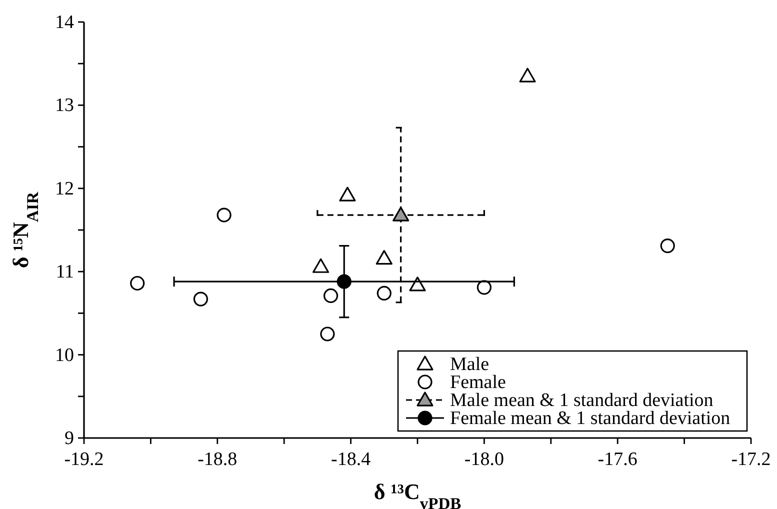  Describe the element at coordinates (484, 459) in the screenshot. I see `x-tick-label: -18.0` at that location.